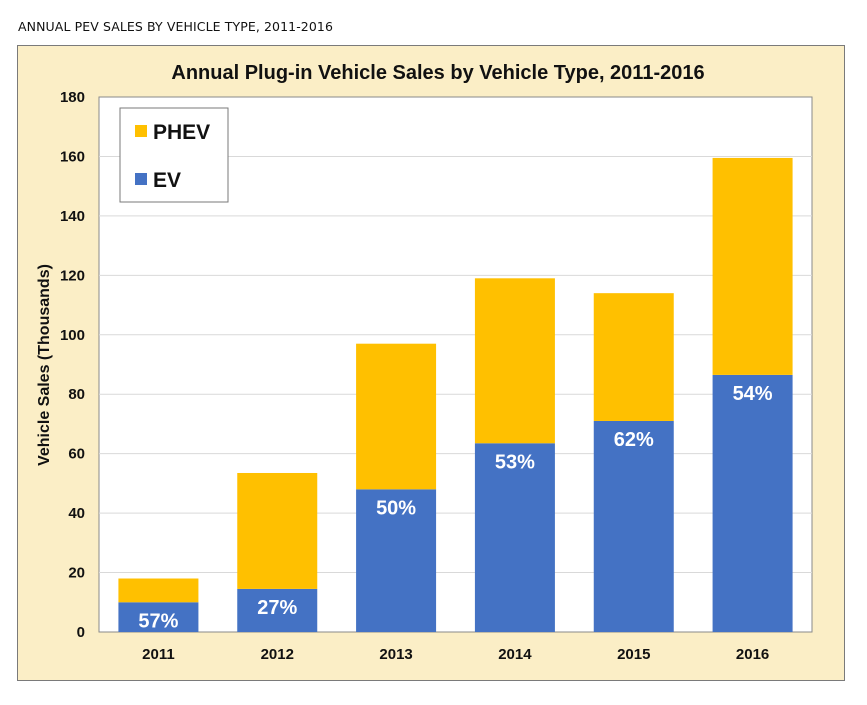 The width and height of the screenshot is (867, 705). Describe the element at coordinates (753, 394) in the screenshot. I see `bar-label-2016: 54%` at that location.